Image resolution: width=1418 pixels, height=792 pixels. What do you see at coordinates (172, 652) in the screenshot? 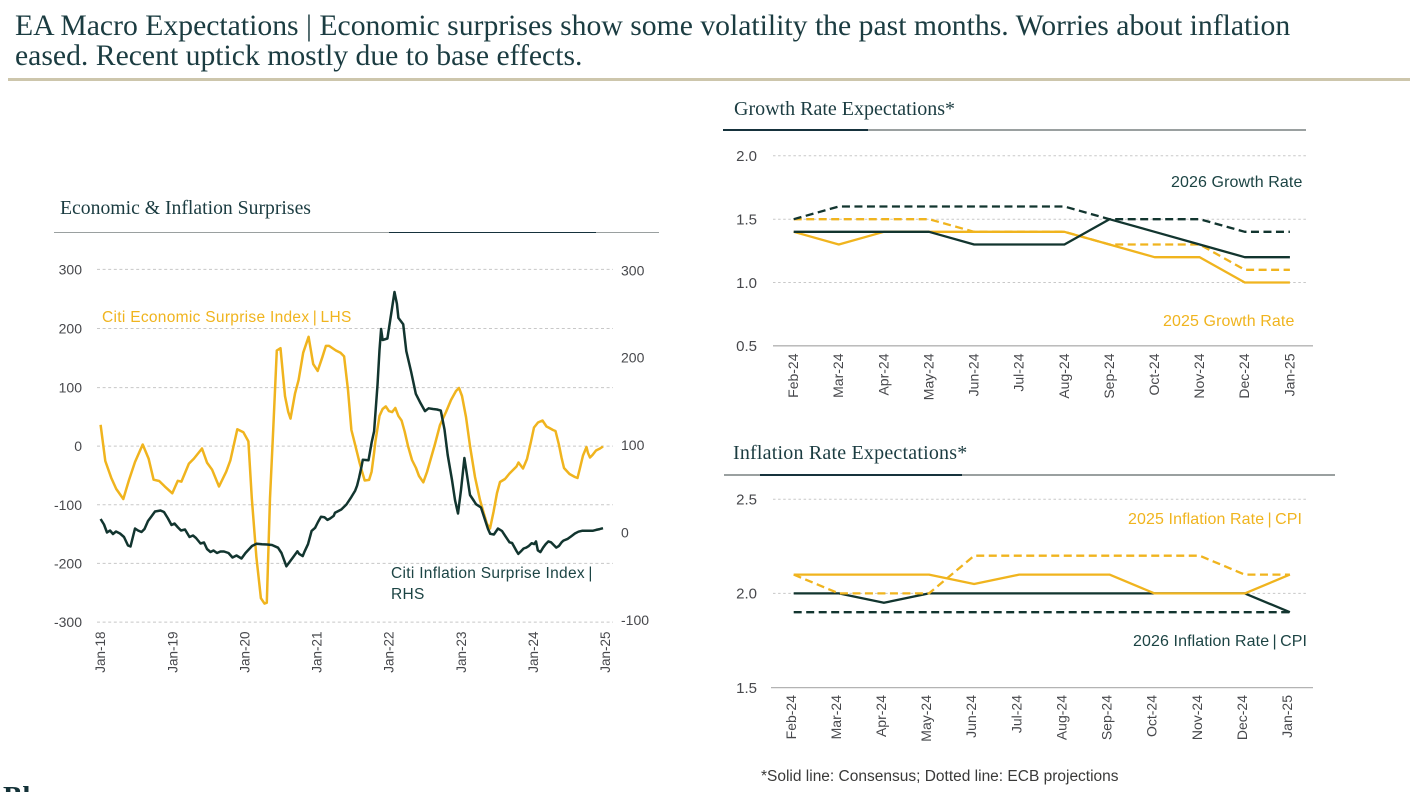
I see `svg-text: Jan-19` at bounding box center [172, 652].